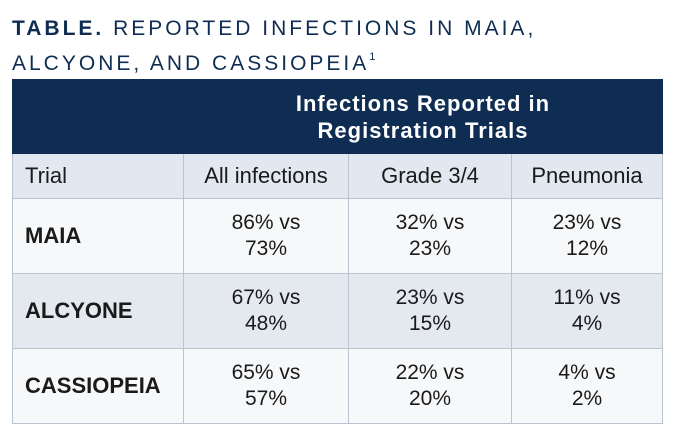 The height and width of the screenshot is (430, 674). Describe the element at coordinates (372, 57) in the screenshot. I see `caption-footnote-marker: 1` at that location.